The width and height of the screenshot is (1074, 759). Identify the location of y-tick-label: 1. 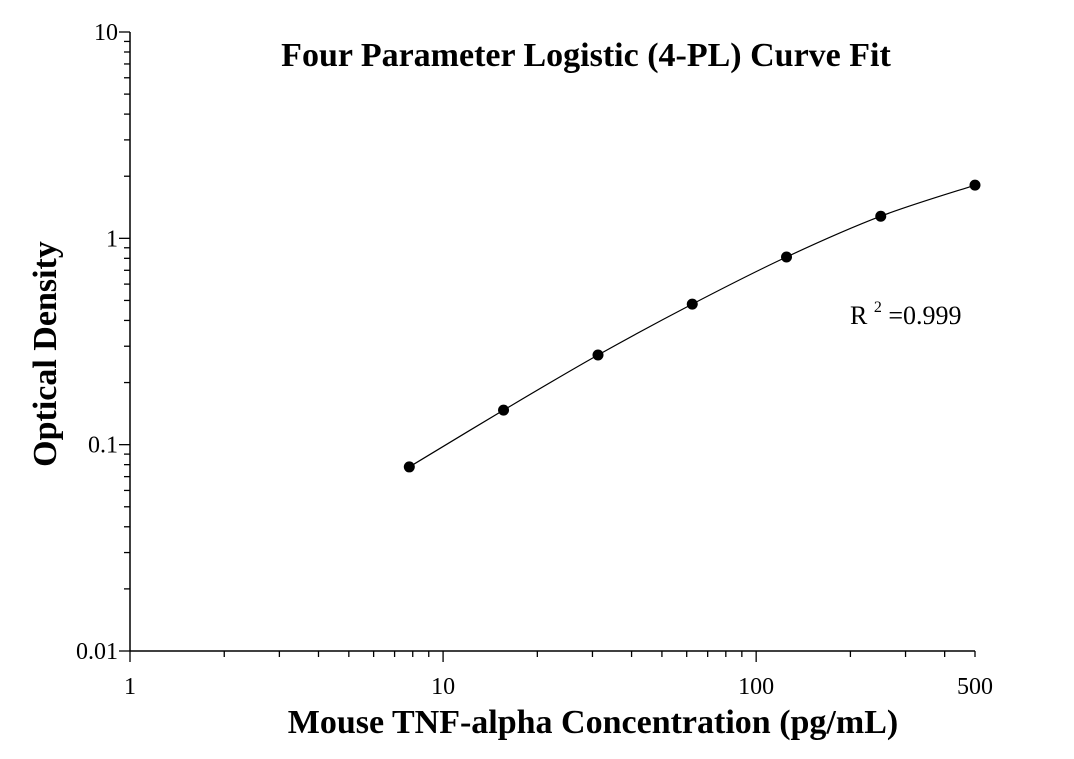
(112, 239).